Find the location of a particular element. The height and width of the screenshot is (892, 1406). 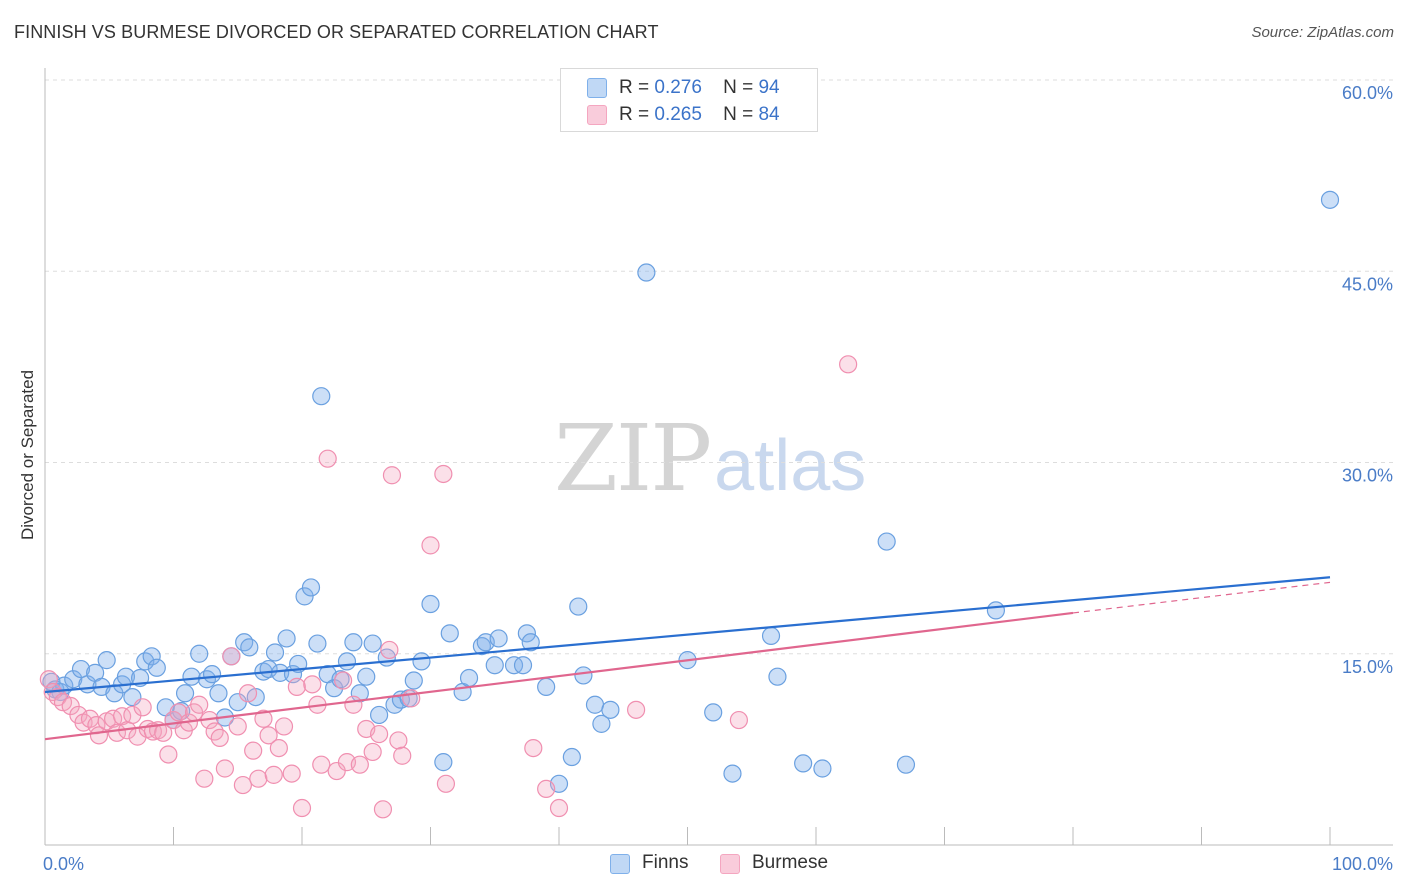

watermark-zip: ZIP is located at coordinates (633, 458).